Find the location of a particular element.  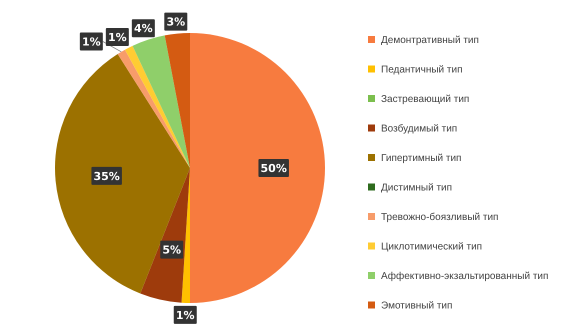

data-label: 4% is located at coordinates (143, 29).